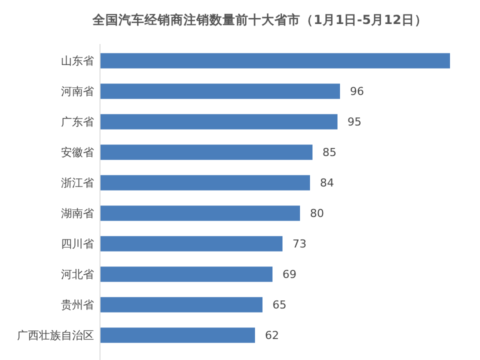 This screenshot has width=480, height=360. I want to click on y-tick-label: 山东省, so click(77, 61).